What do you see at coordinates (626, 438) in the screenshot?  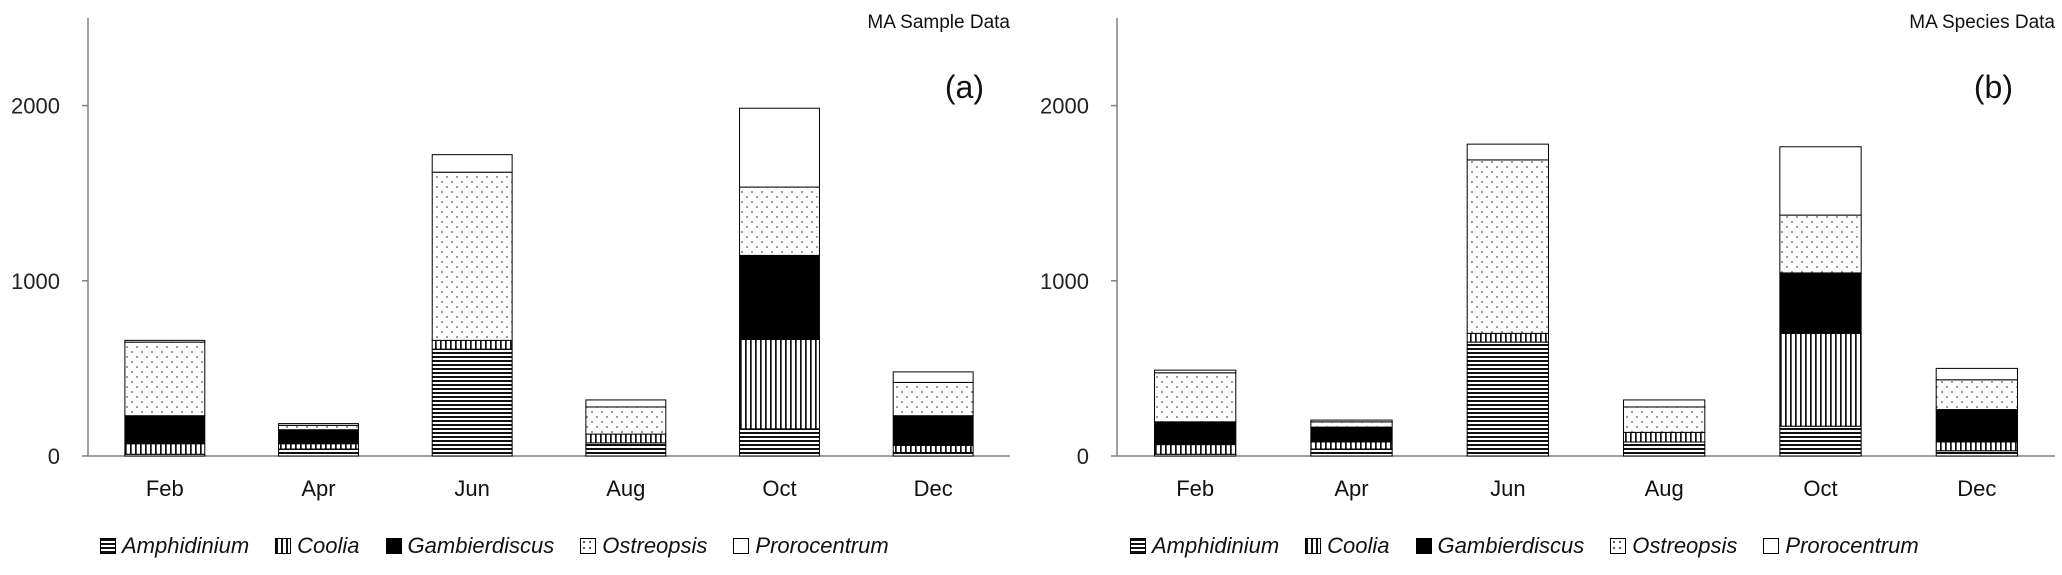 I see `bar-a-aug-coolia` at bounding box center [626, 438].